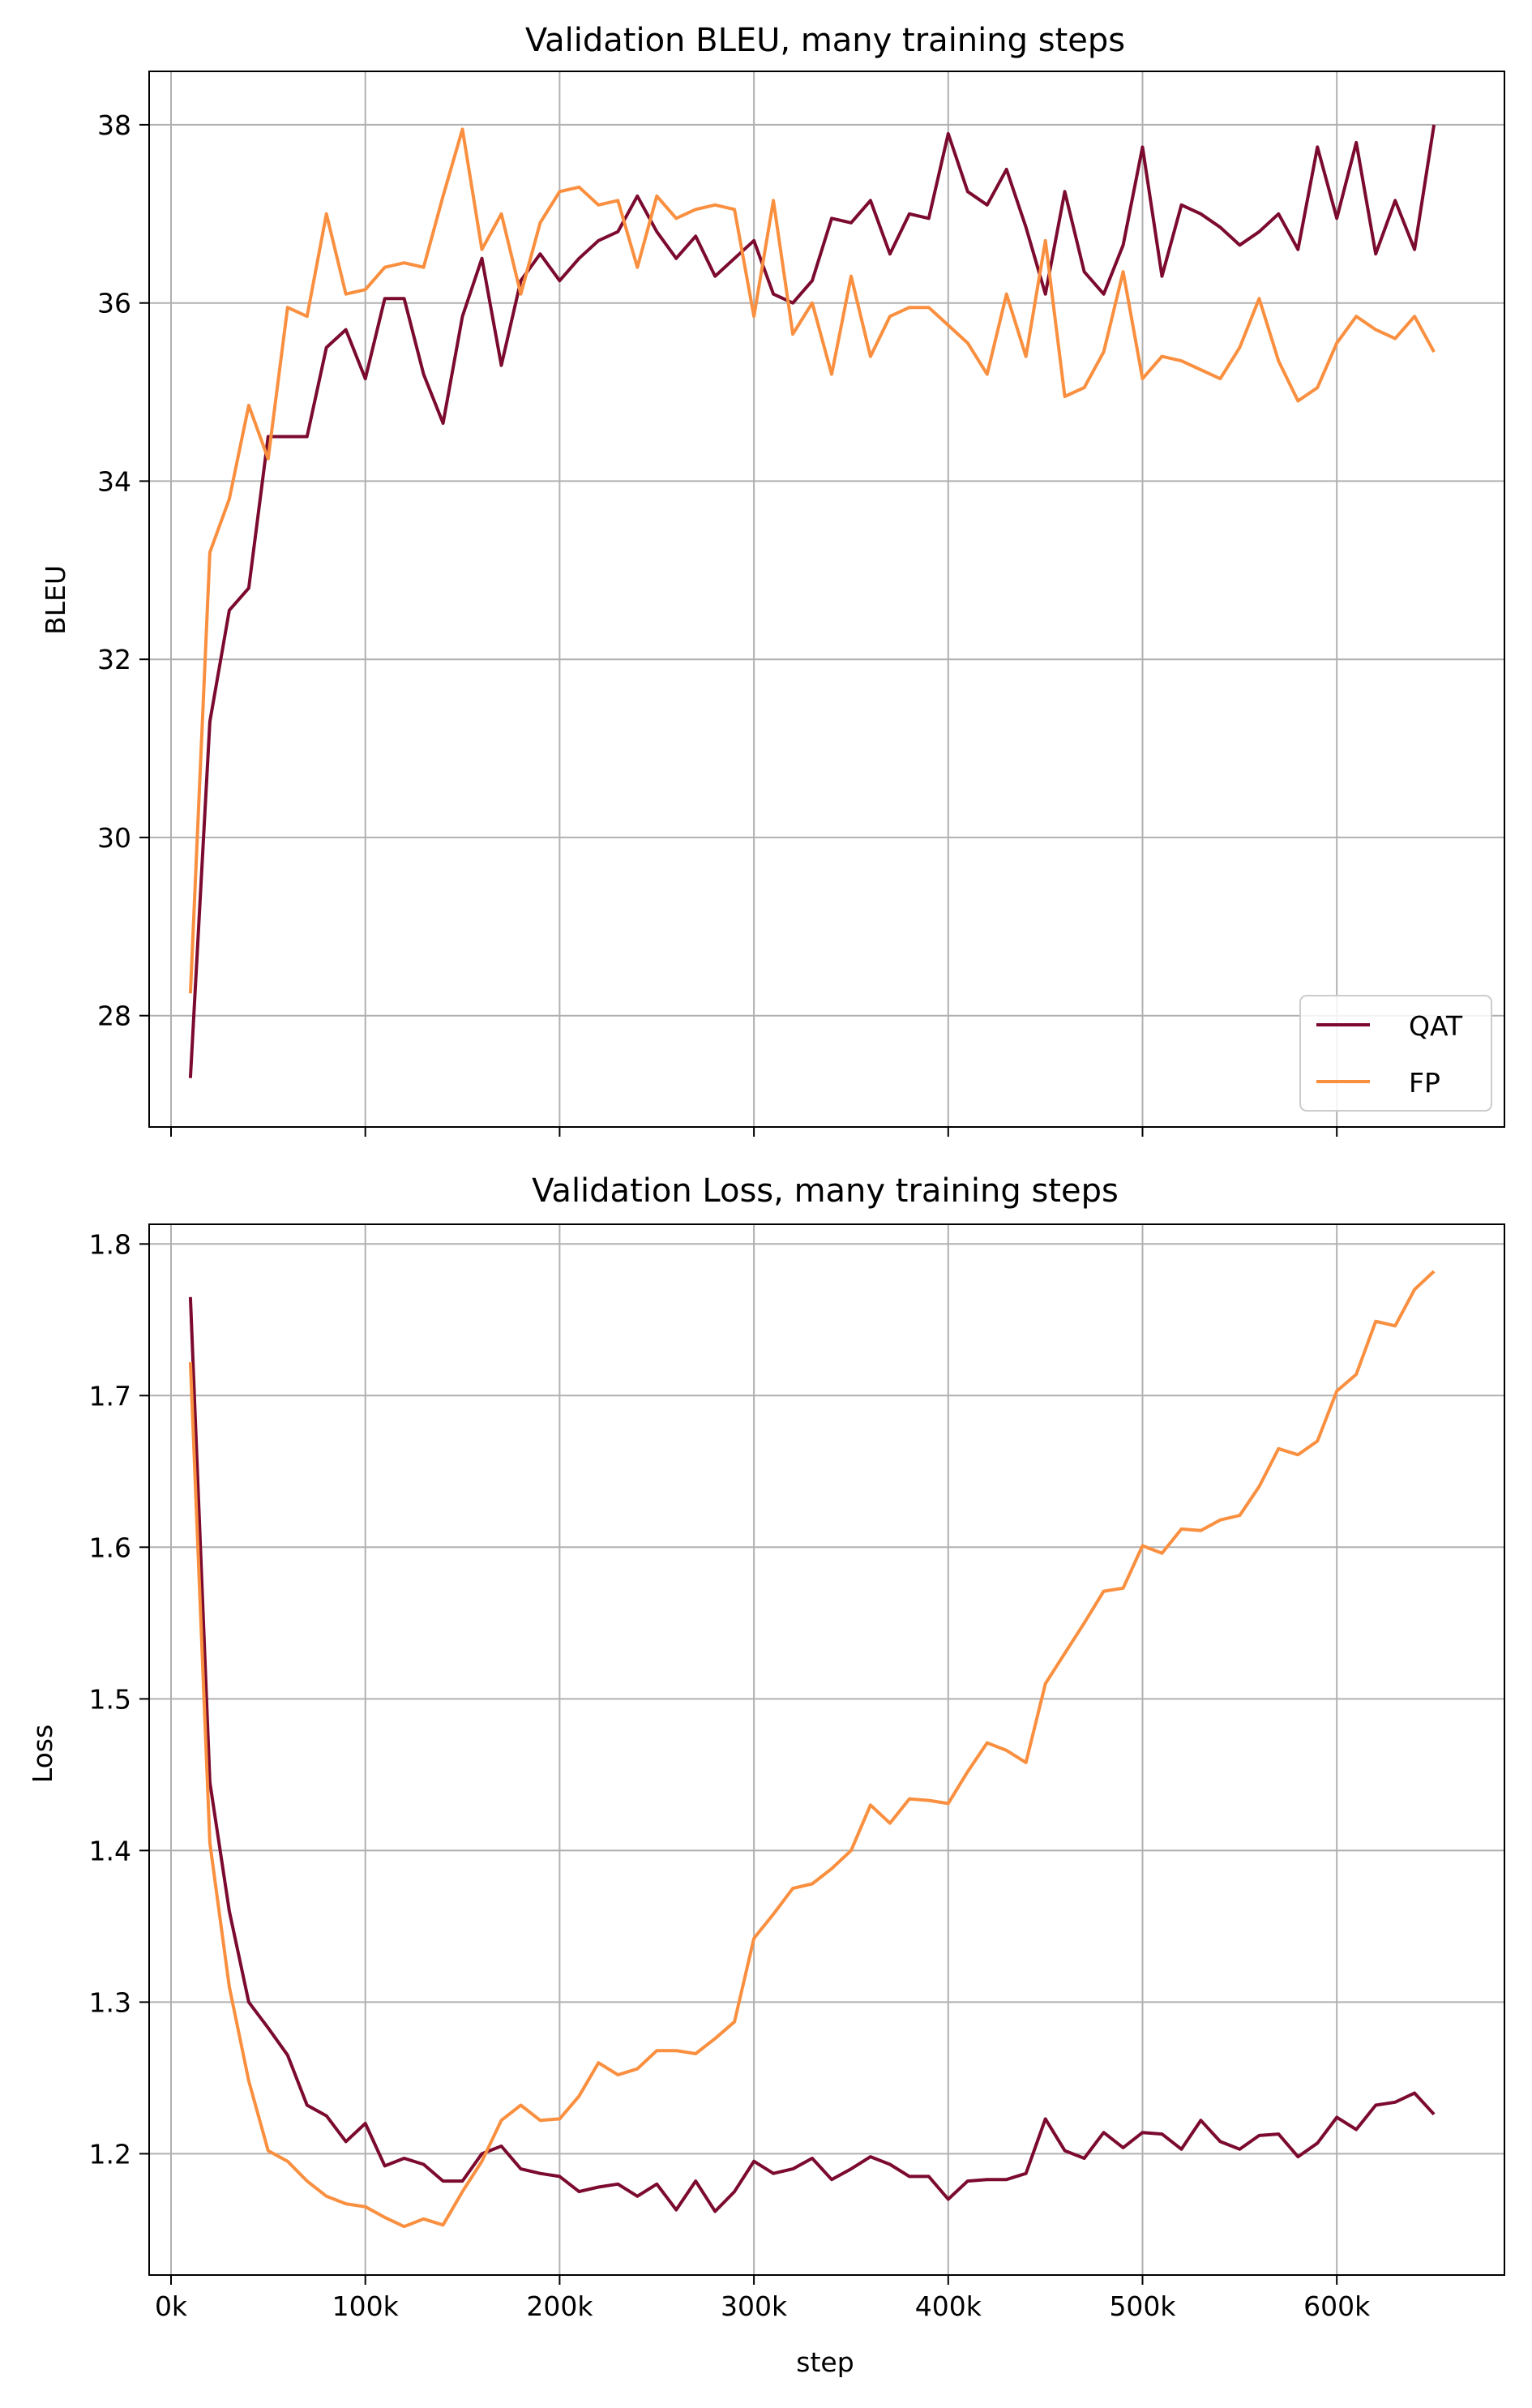  What do you see at coordinates (171, 2306) in the screenshot?
I see `x-tick-label: 0k` at bounding box center [171, 2306].